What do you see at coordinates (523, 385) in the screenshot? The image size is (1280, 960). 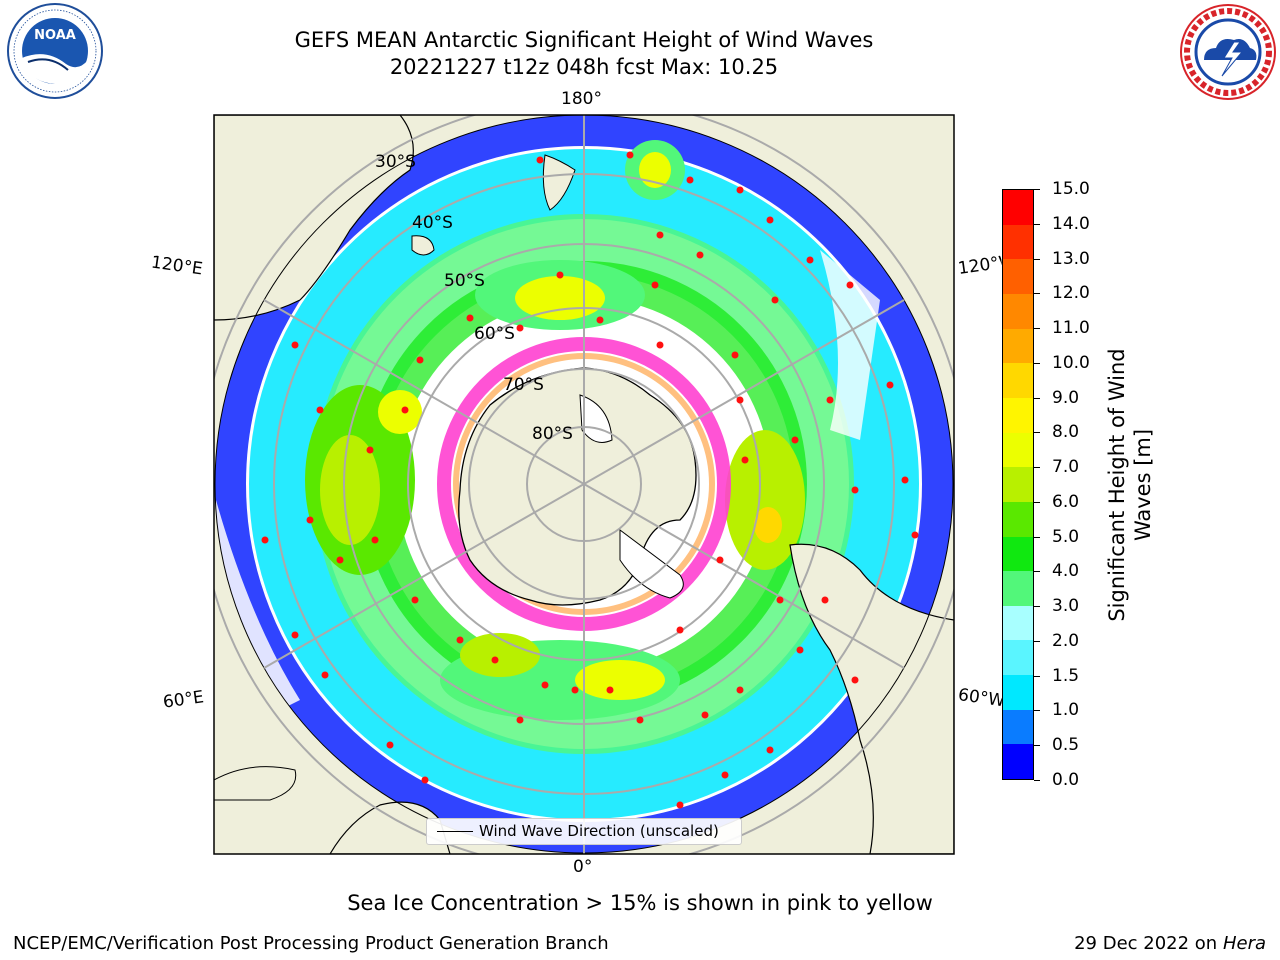 I see `lat-label-70s: 70°S` at bounding box center [523, 385].